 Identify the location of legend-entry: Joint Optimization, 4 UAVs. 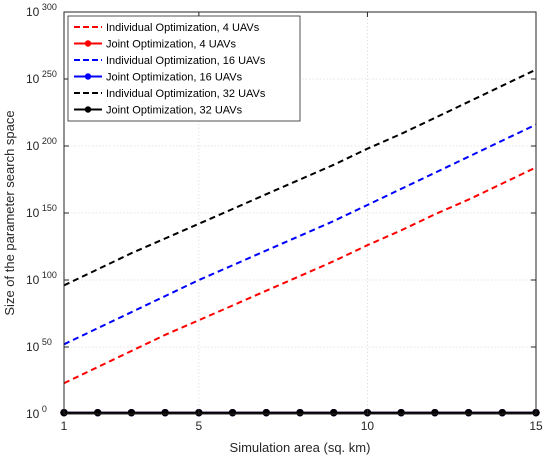
(155, 45).